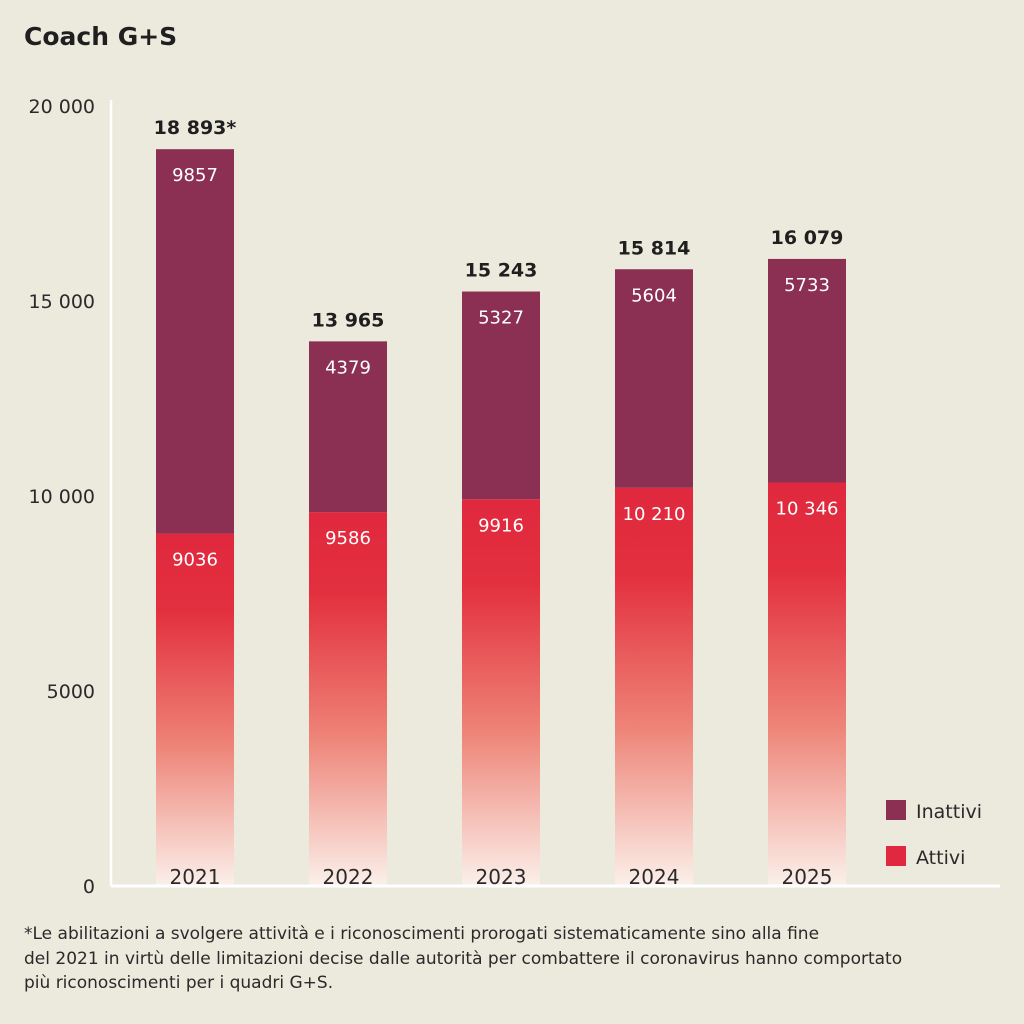  I want to click on bar-total-label: 16 079, so click(807, 238).